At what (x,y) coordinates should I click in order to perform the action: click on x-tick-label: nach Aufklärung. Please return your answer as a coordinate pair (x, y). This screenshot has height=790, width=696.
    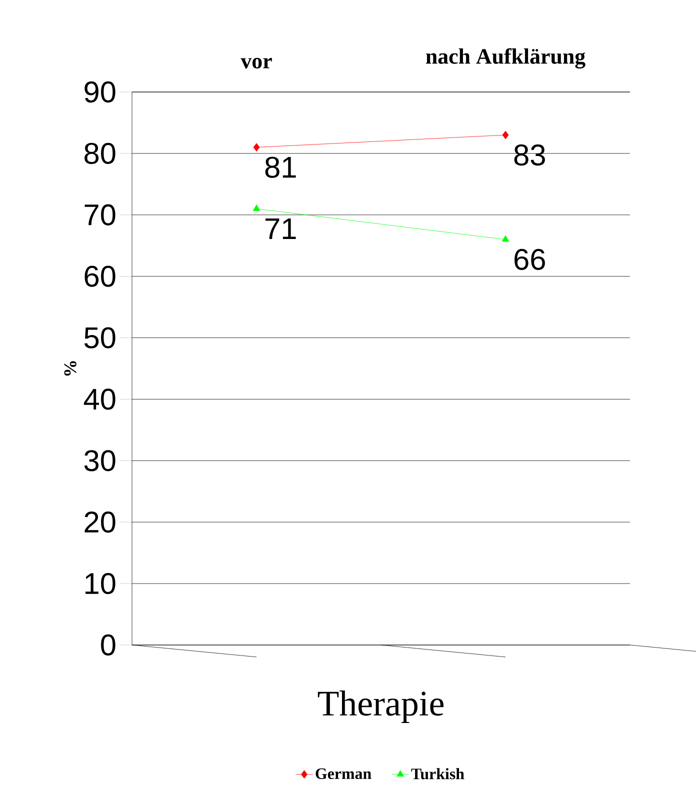
    Looking at the image, I should click on (506, 58).